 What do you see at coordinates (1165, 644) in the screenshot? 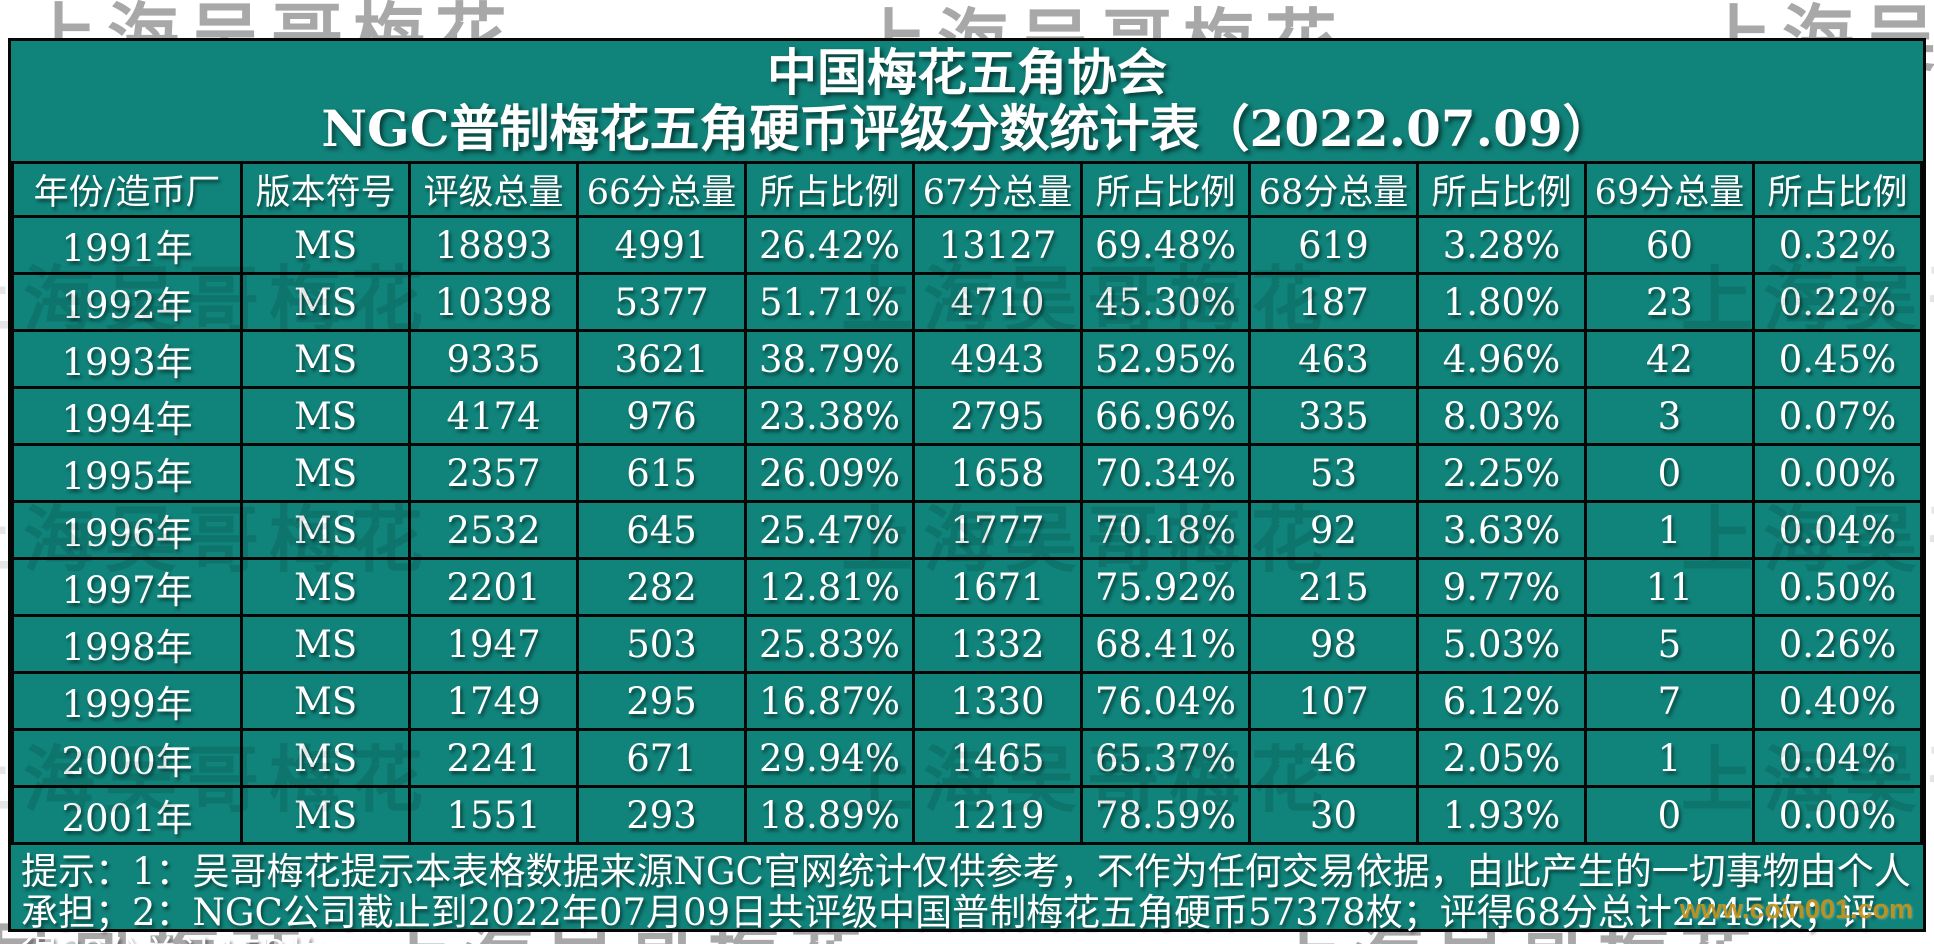
I see `table-cell: 68.41%` at bounding box center [1165, 644].